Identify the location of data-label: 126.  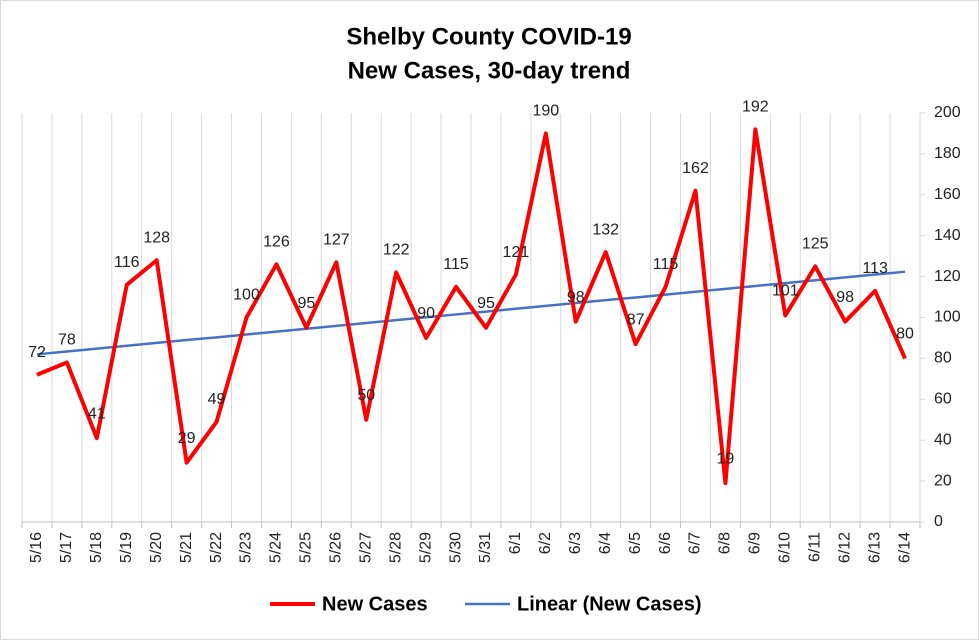
(276, 242).